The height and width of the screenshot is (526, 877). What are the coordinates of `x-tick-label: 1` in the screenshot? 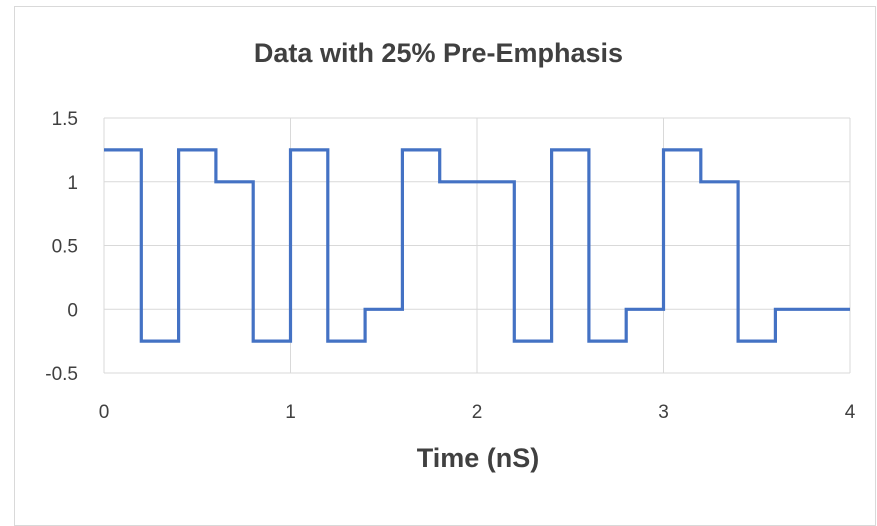 It's located at (290, 412).